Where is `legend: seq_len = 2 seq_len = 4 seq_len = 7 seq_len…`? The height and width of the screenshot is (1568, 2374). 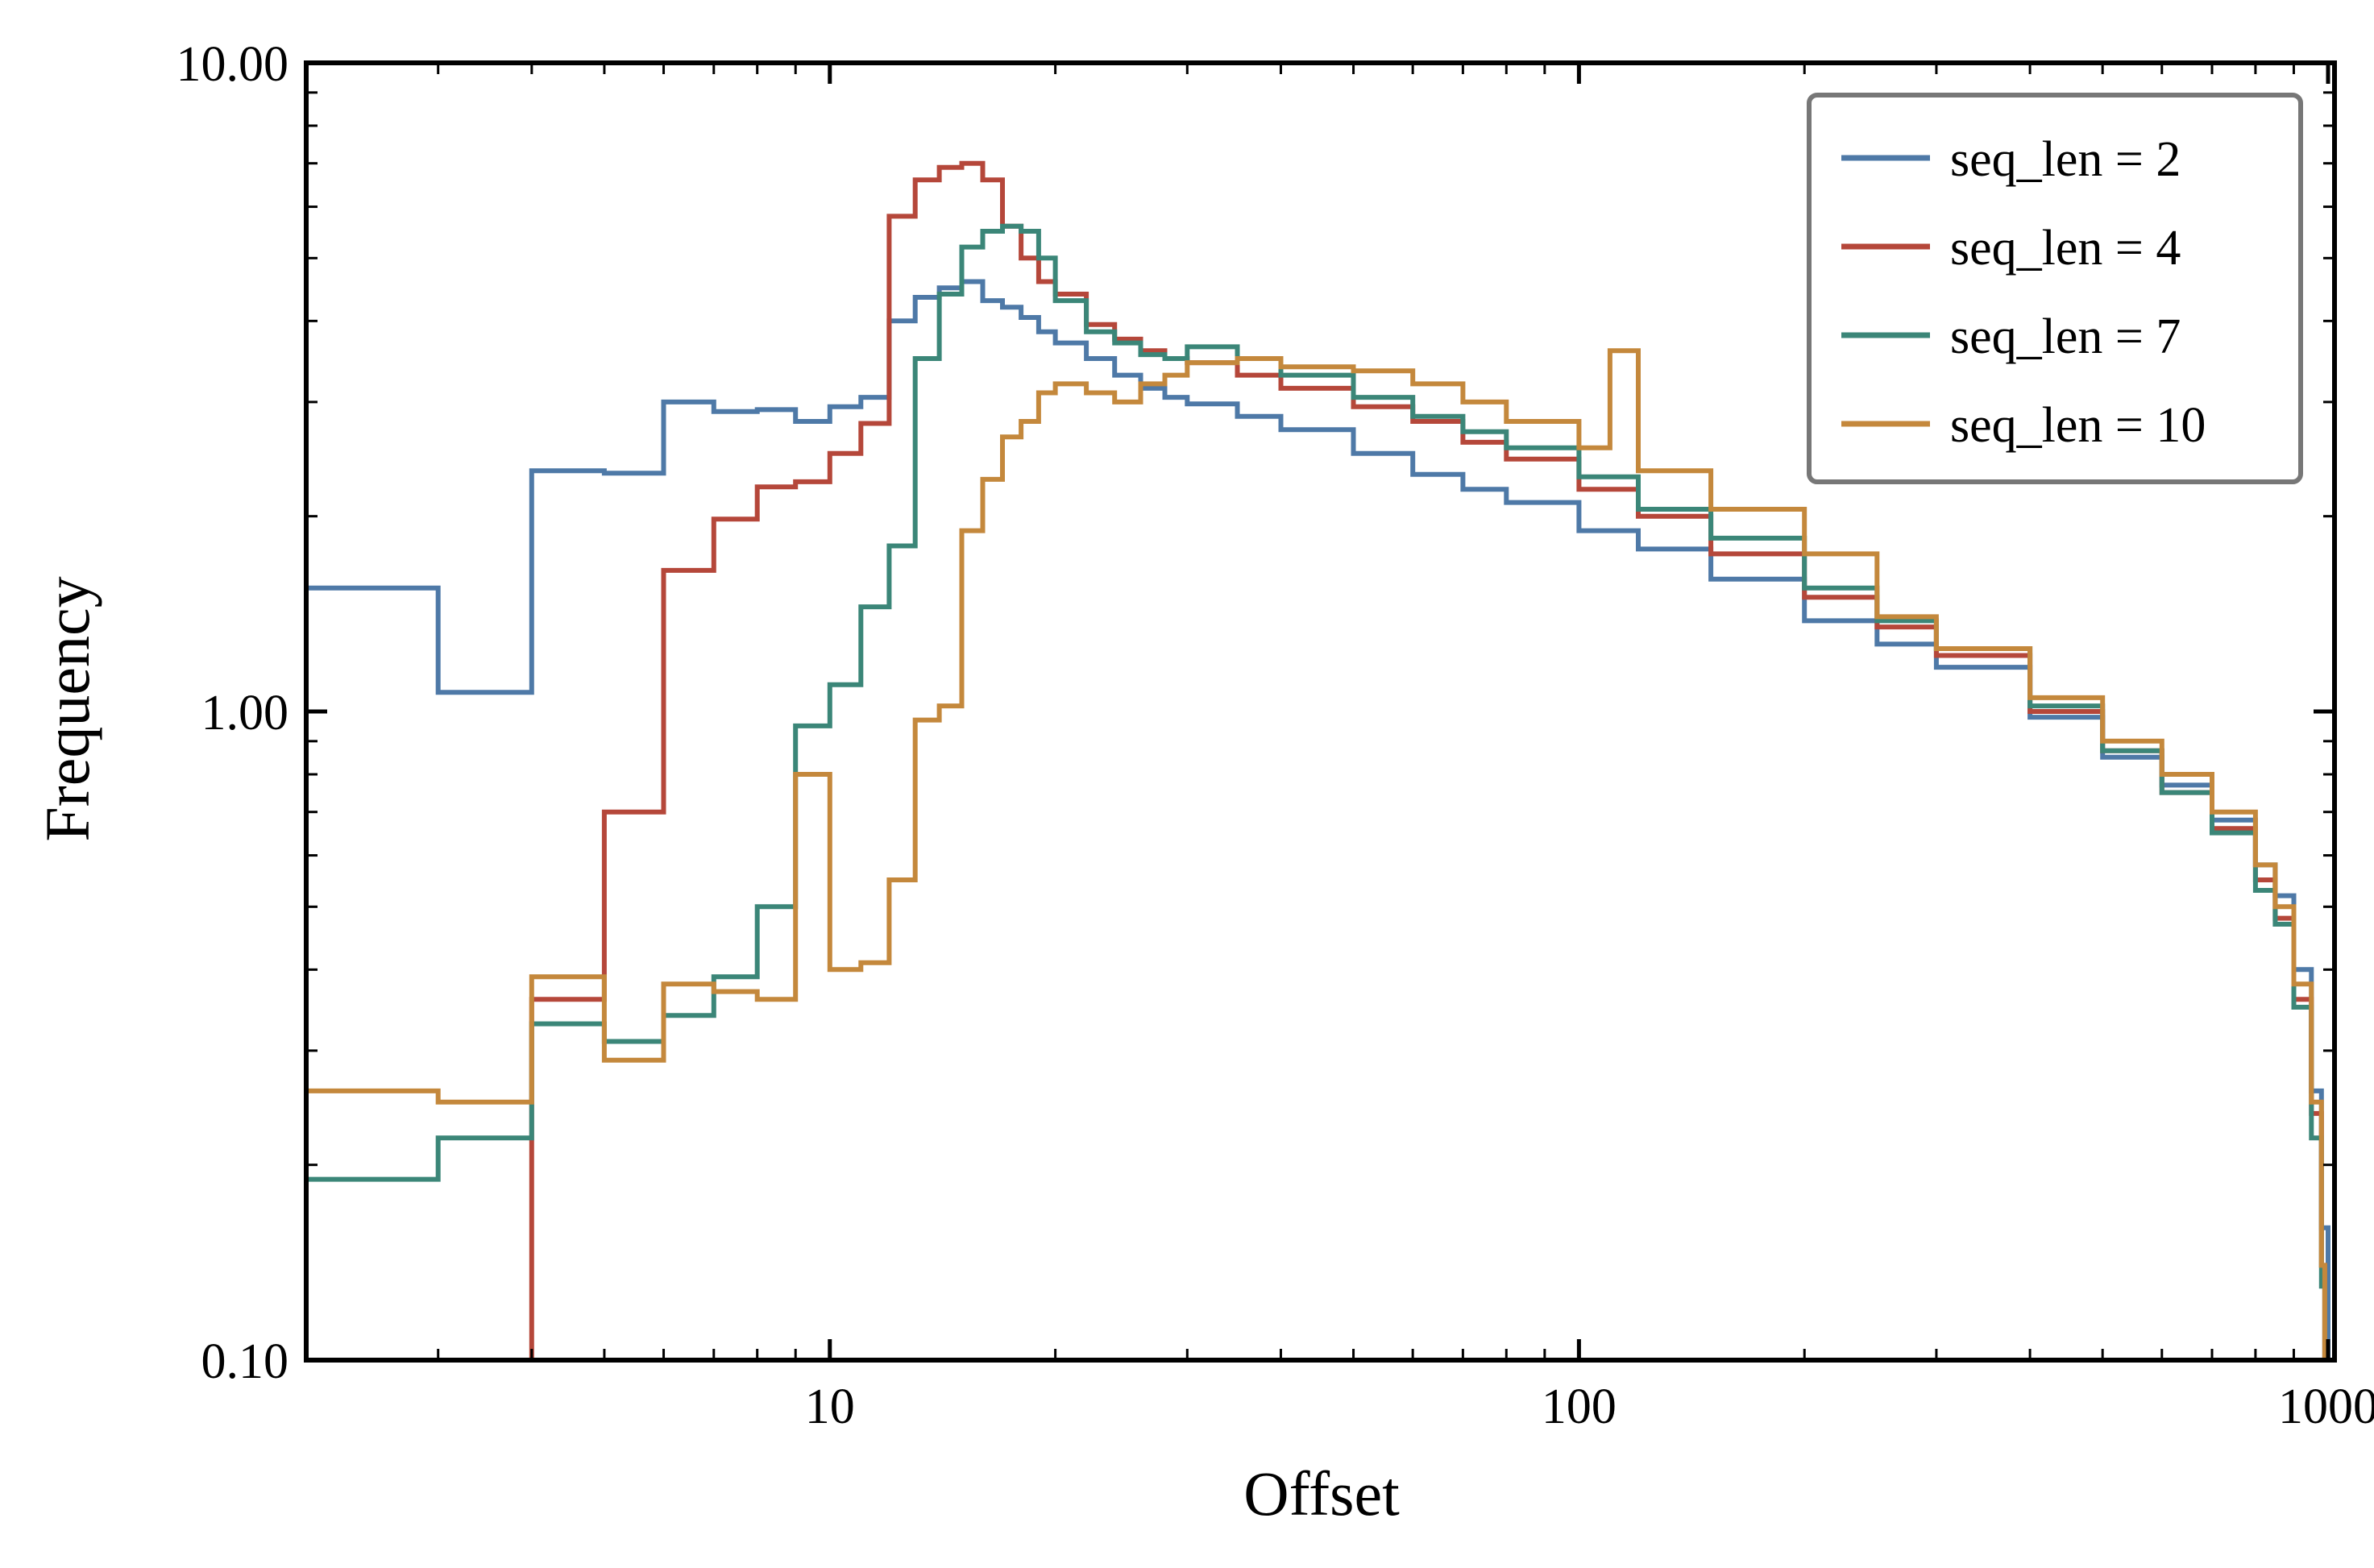
legend: seq_len = 2 seq_len = 4 seq_len = 7 seq_len… is located at coordinates (2055, 288).